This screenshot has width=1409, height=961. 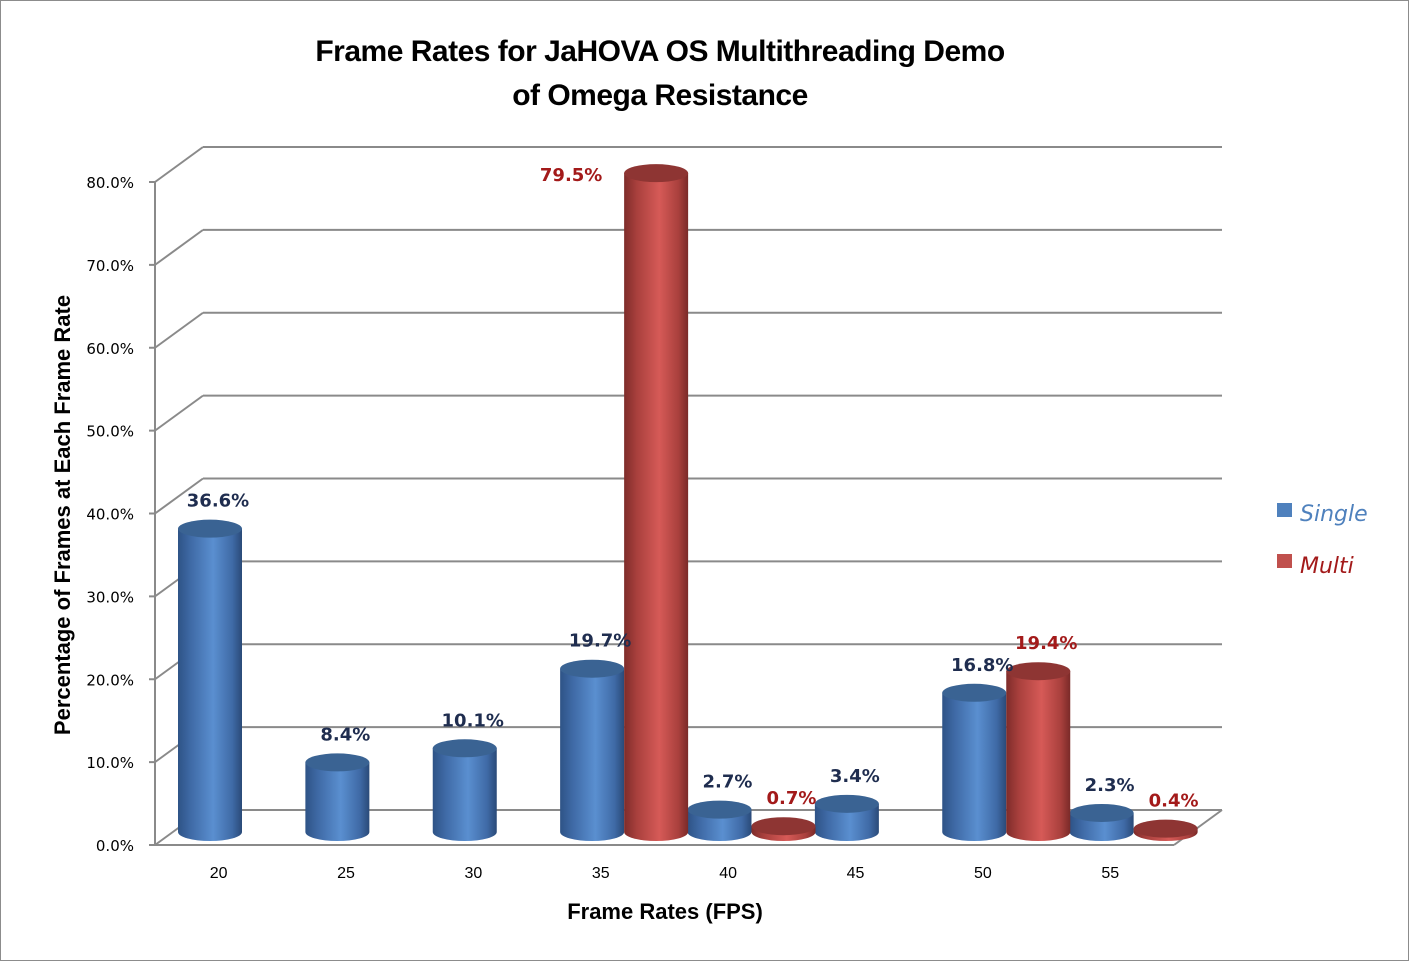 What do you see at coordinates (1046, 643) in the screenshot?
I see `data-label-multi: 19.4%` at bounding box center [1046, 643].